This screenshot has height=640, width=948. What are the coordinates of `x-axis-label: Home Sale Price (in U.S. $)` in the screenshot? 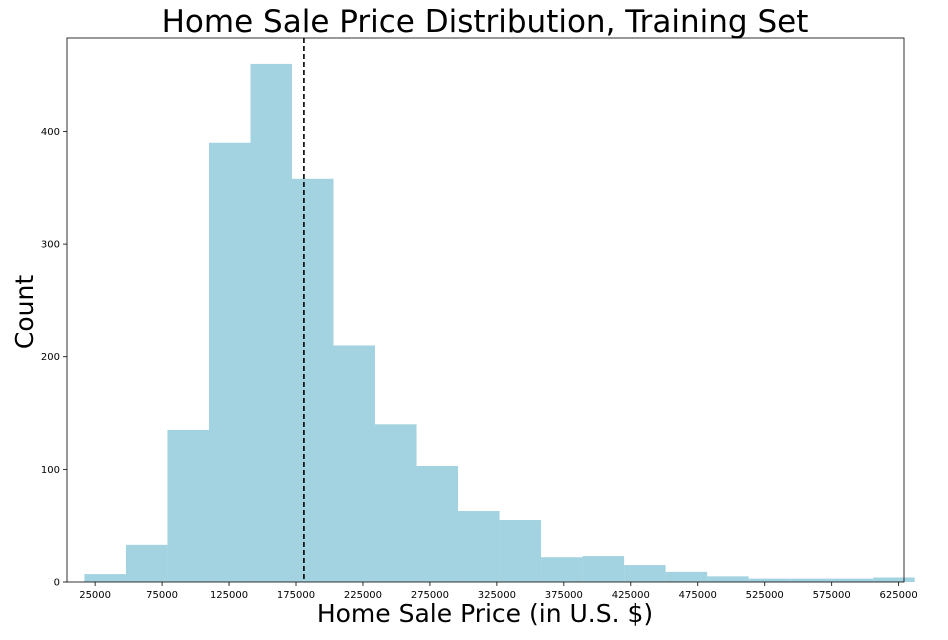 It's located at (485, 613).